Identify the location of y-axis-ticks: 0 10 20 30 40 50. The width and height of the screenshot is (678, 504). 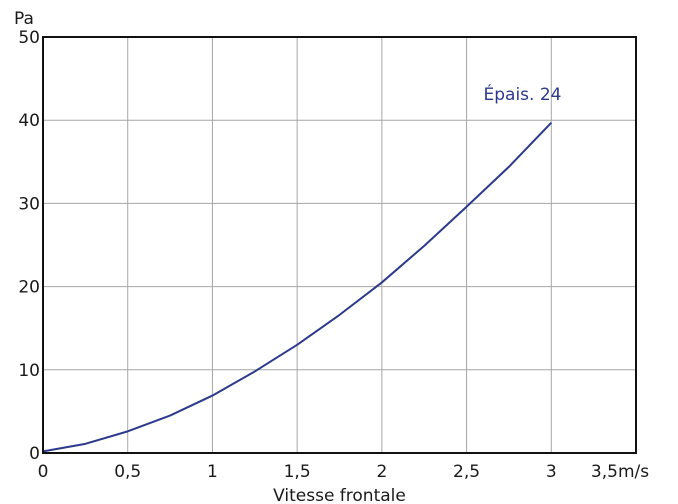
(29, 246).